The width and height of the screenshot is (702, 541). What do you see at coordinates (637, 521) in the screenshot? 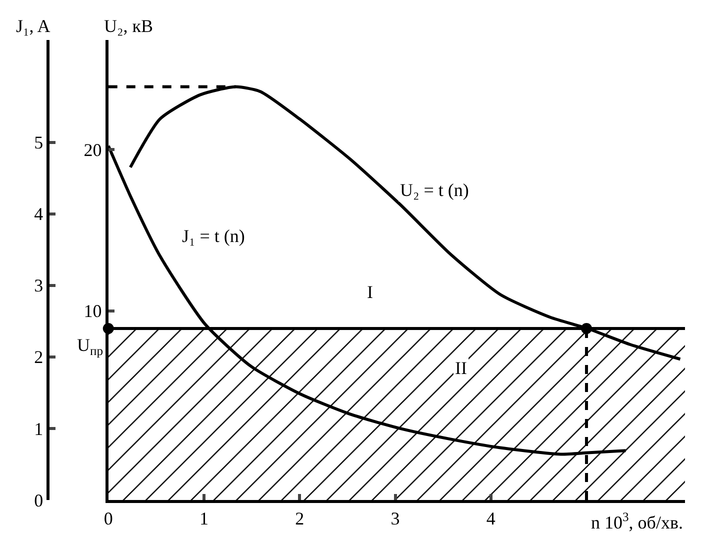
I see `x-axis-title: n 10$^{3}$, об/хв.` at bounding box center [637, 521].